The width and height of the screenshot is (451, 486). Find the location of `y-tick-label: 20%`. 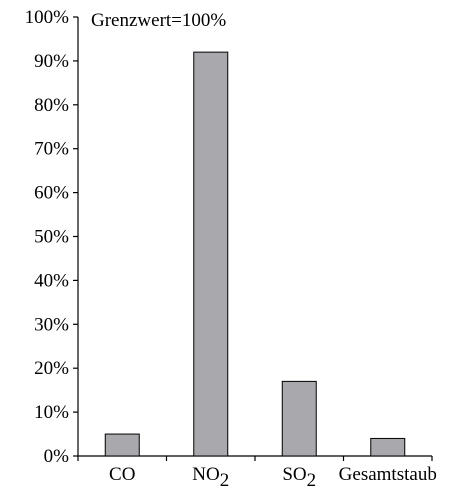

y-tick-label: 20% is located at coordinates (51, 368).